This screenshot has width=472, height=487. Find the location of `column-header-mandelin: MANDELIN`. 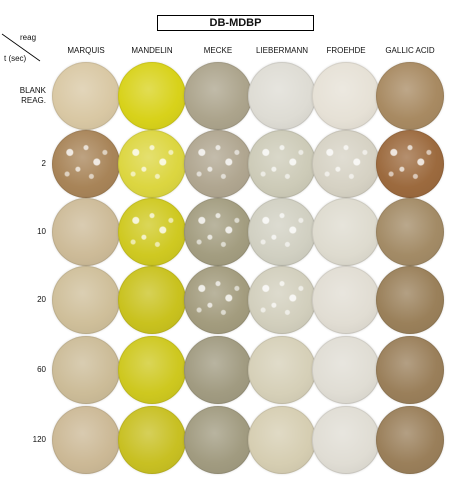

column-header-mandelin: MANDELIN is located at coordinates (152, 50).